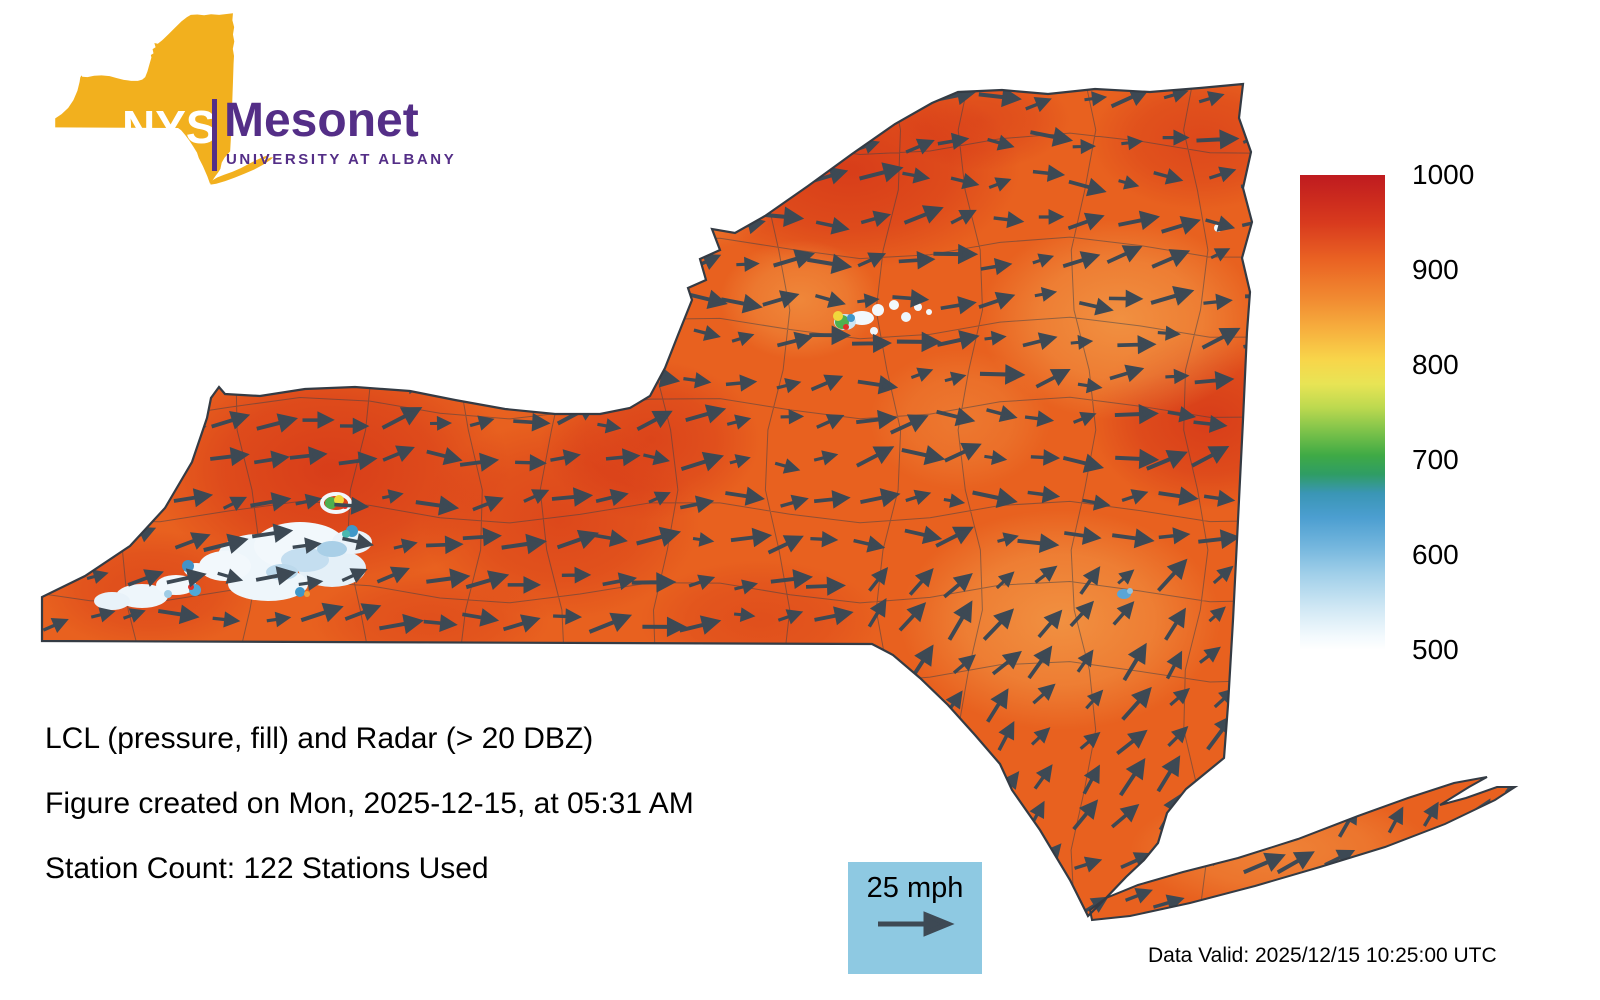 The height and width of the screenshot is (1000, 1600). Describe the element at coordinates (267, 868) in the screenshot. I see `caption-station-count: Station Count: 122 Stations Used` at that location.